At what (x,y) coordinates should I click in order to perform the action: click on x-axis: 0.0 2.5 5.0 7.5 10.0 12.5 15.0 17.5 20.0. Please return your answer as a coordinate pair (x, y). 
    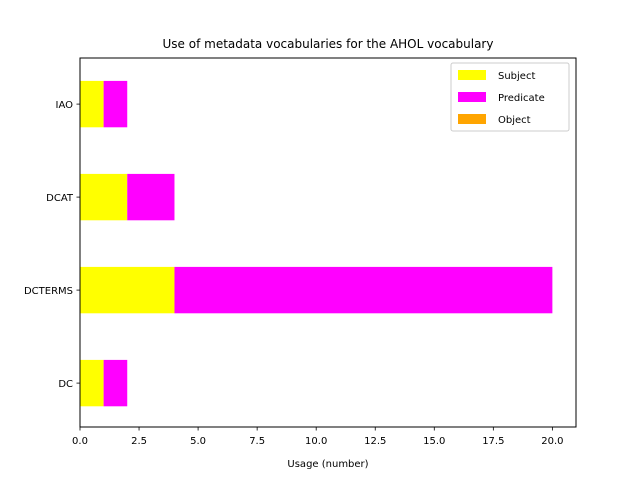
    Looking at the image, I should click on (318, 437).